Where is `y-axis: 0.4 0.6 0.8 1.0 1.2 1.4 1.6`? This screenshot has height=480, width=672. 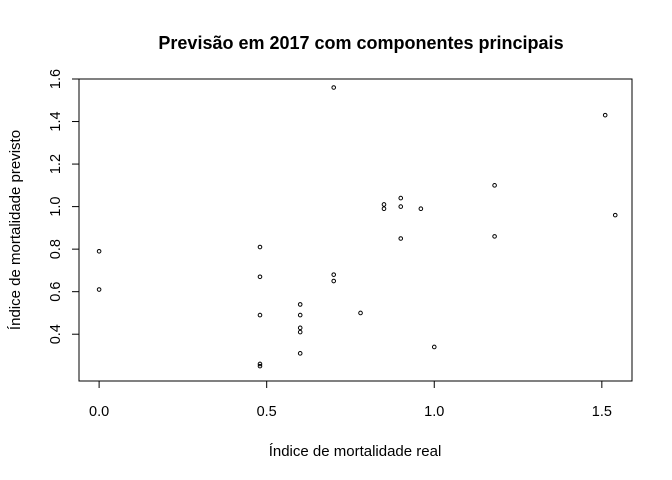 y-axis: 0.4 0.6 0.8 1.0 1.2 1.4 1.6 is located at coordinates (64, 206).